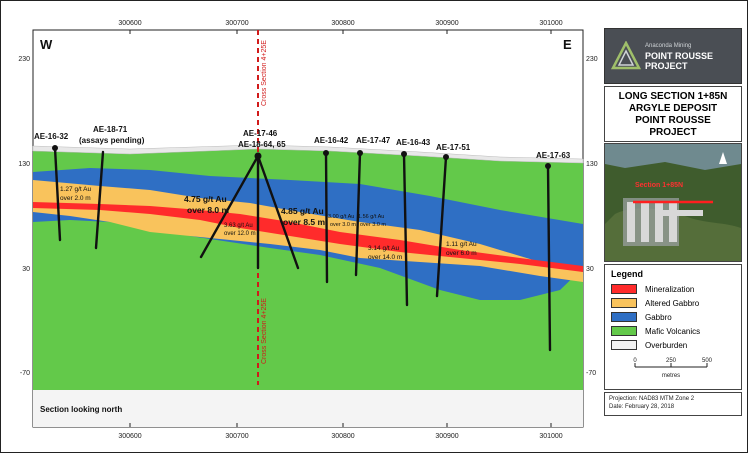 This screenshot has height=455, width=750. What do you see at coordinates (723, 158) in the screenshot?
I see `north-arrow-icon` at bounding box center [723, 158].